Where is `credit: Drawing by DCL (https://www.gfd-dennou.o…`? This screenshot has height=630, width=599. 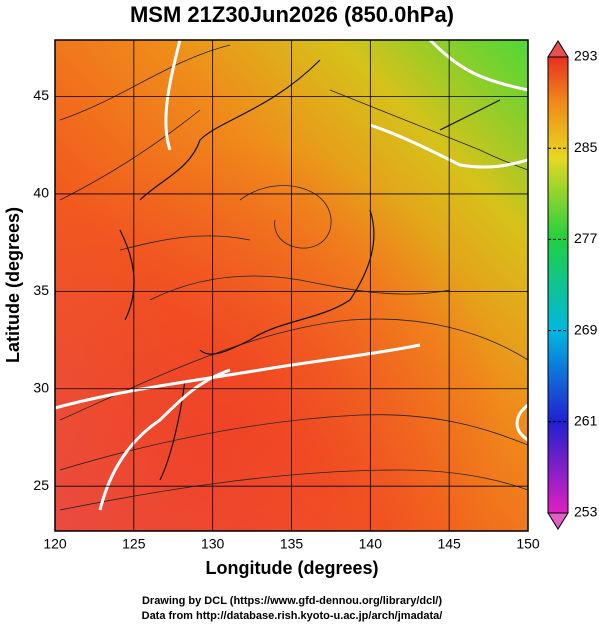
credit: Drawing by DCL (https://www.gfd-dennou.o… is located at coordinates (292, 601).